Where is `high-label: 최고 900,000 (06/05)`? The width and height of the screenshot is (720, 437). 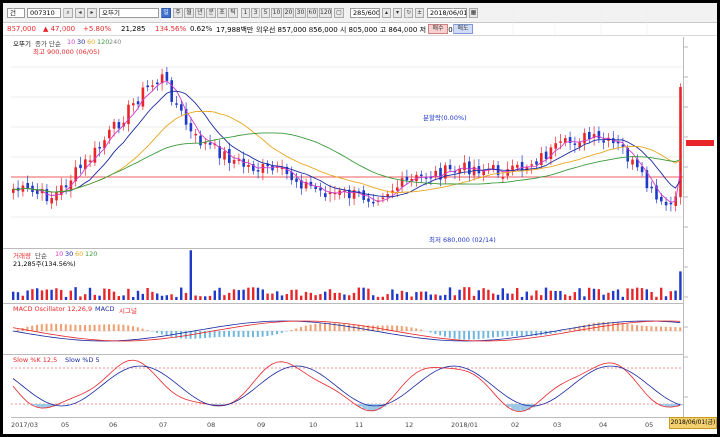 high-label: 최고 900,000 (06/05) is located at coordinates (66, 52).